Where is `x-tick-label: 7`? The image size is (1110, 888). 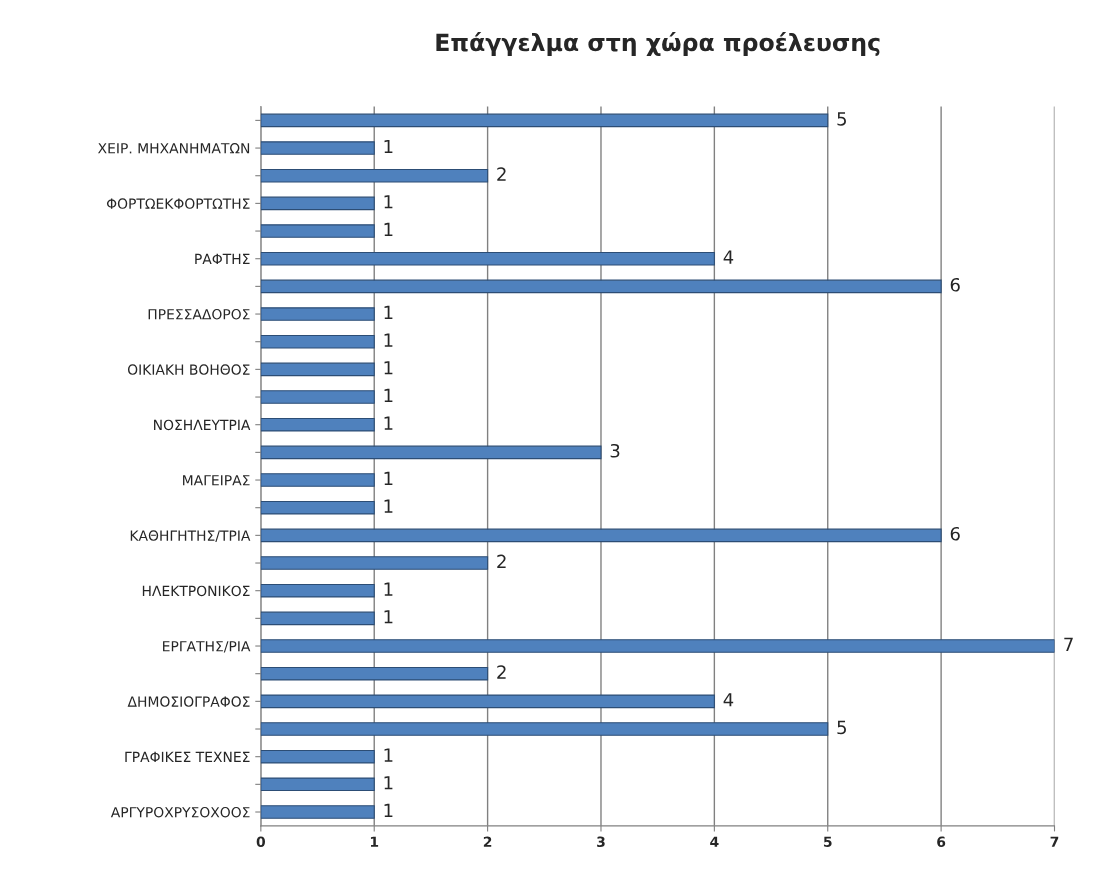 x-tick-label: 7 is located at coordinates (1054, 841).